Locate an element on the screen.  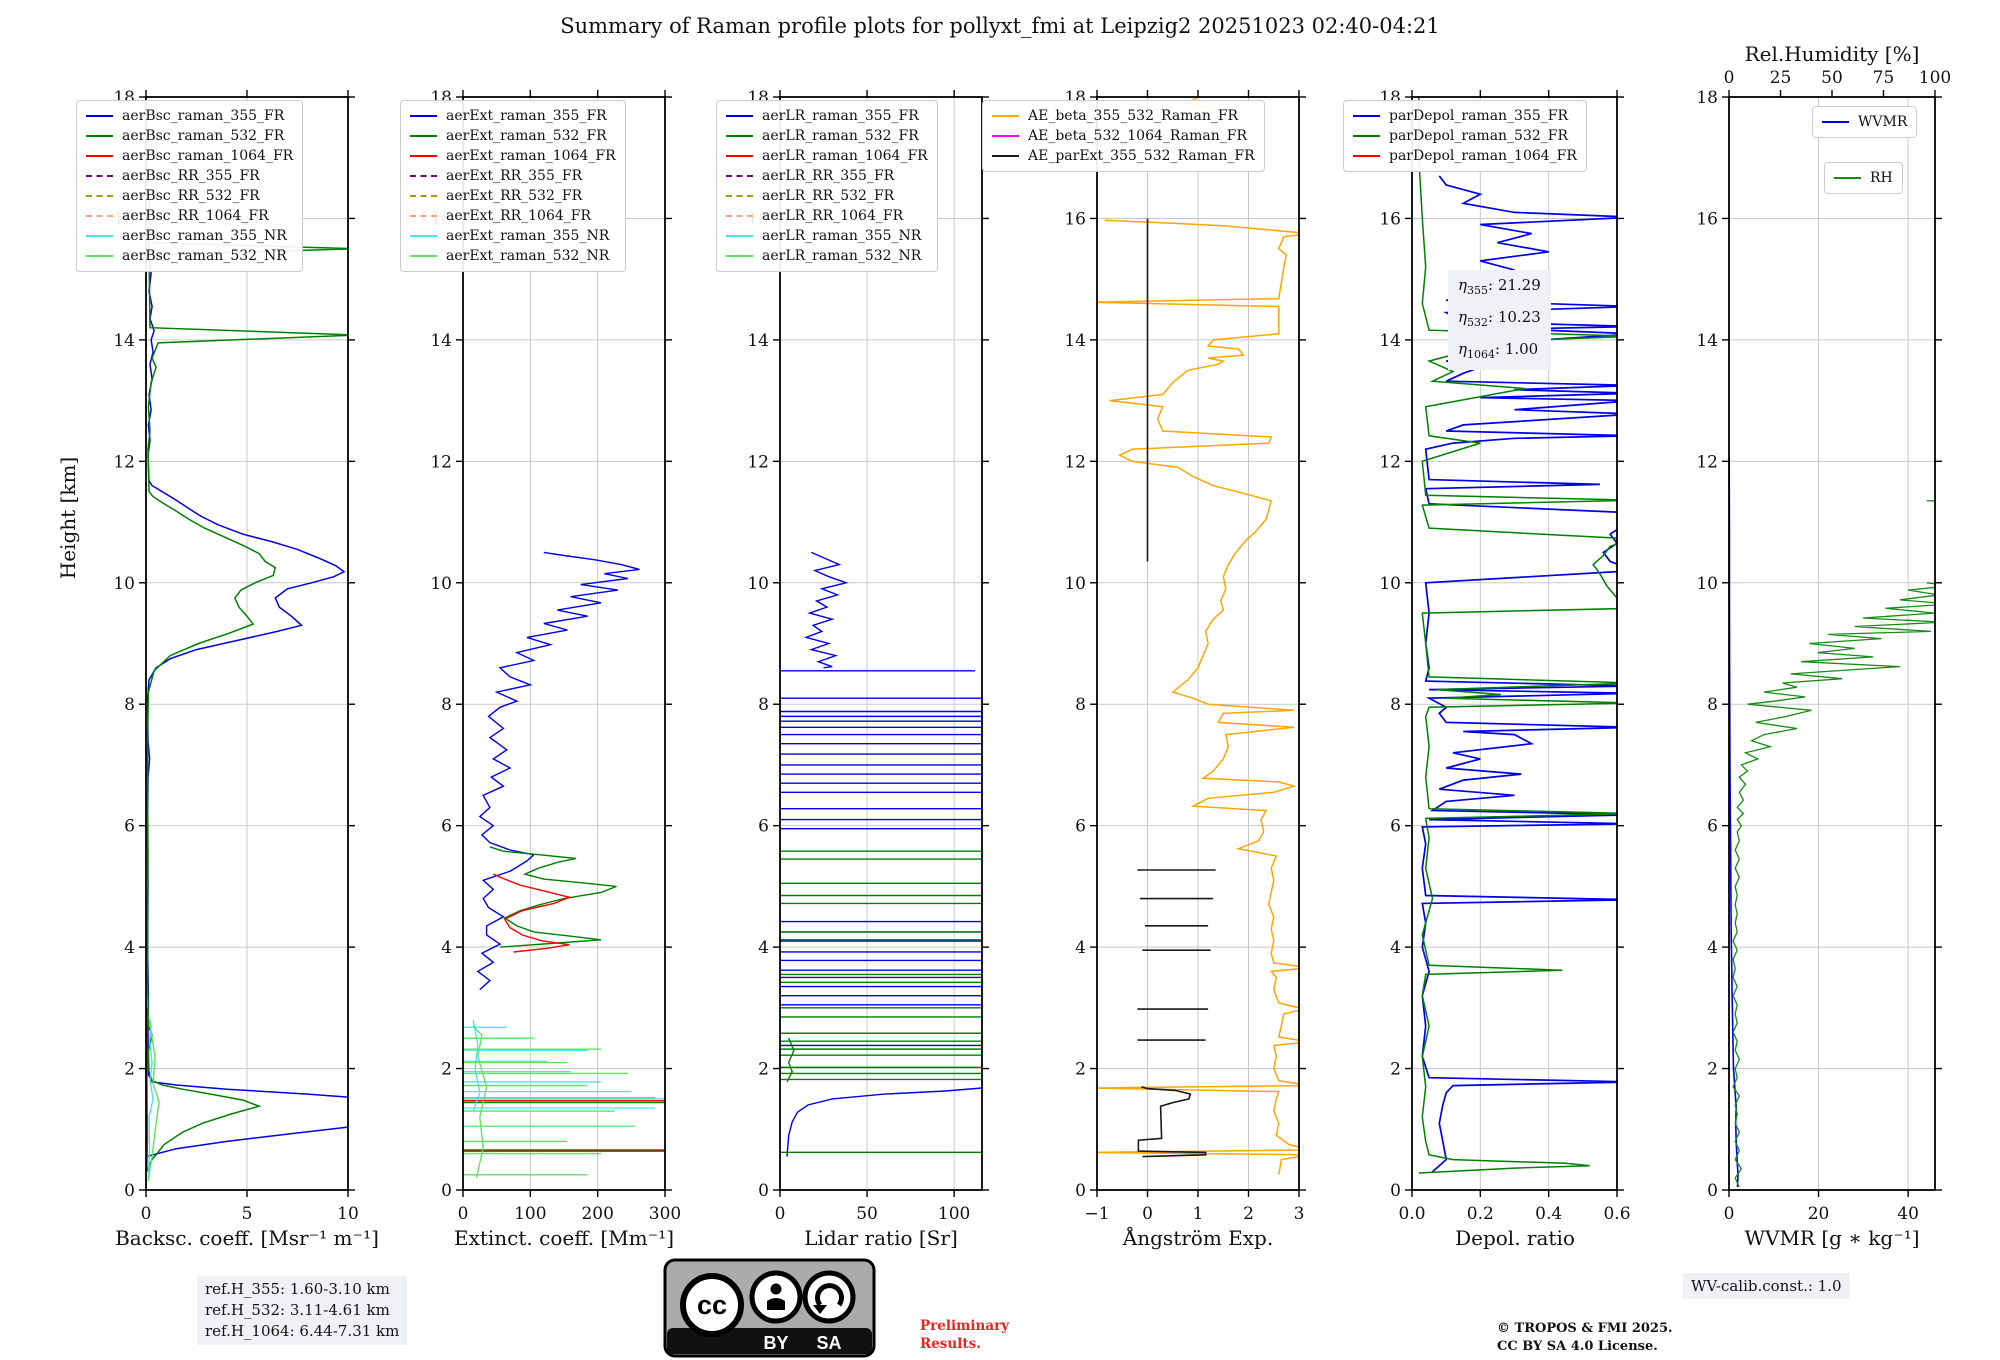
x-axis-label-angstrom: Ångström Exp. is located at coordinates (1198, 1238).